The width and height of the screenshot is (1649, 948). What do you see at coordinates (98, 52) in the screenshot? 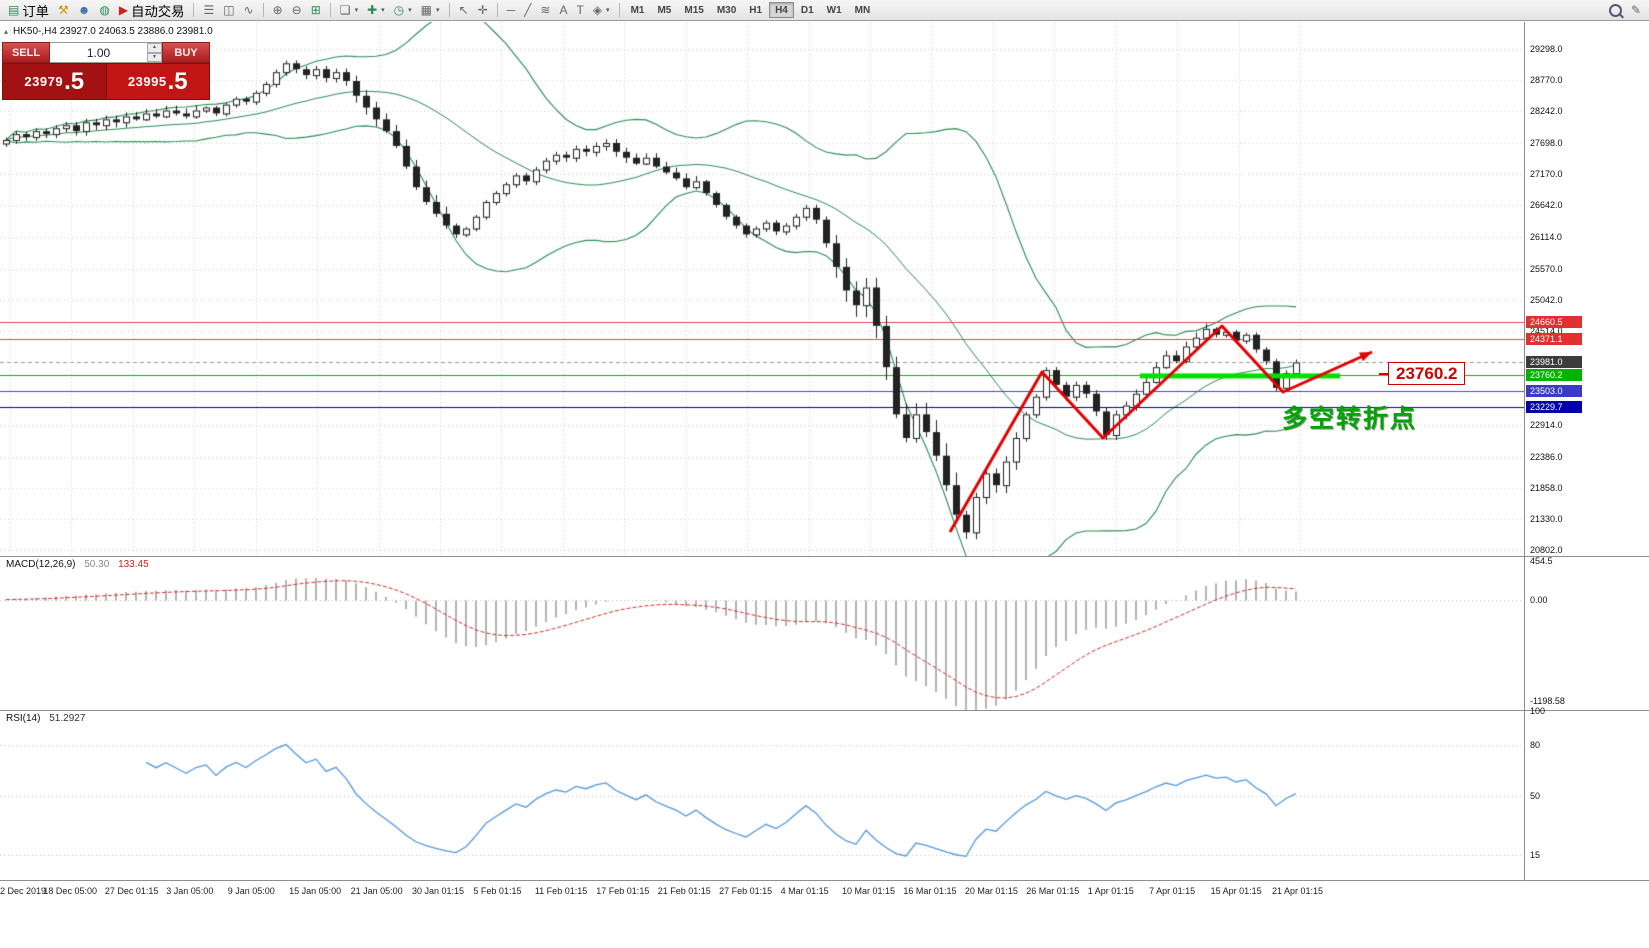
I see `volume-input` at bounding box center [98, 52].